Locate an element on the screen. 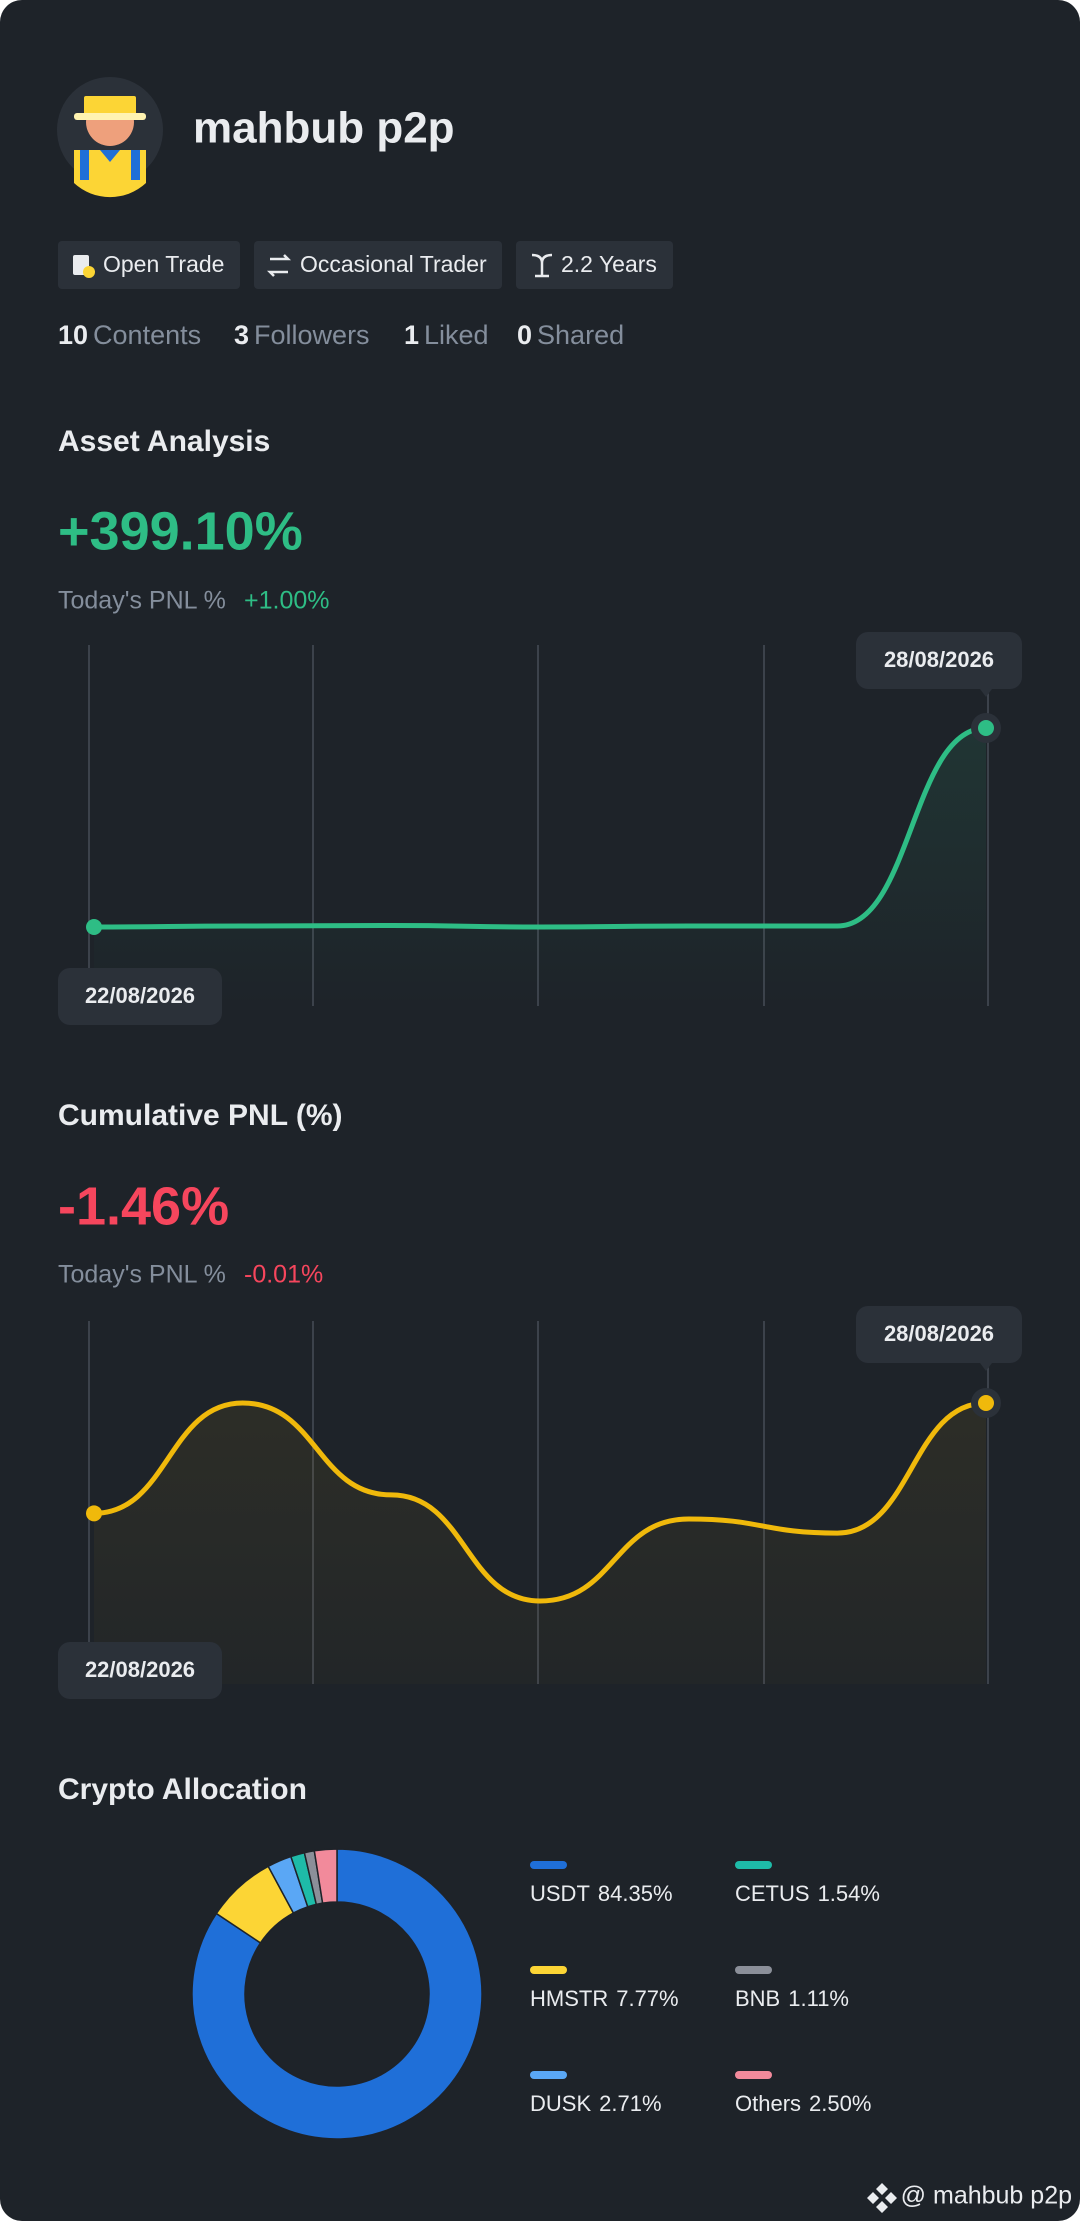 This screenshot has height=2221, width=1080. stat: 10 Contents is located at coordinates (129, 335).